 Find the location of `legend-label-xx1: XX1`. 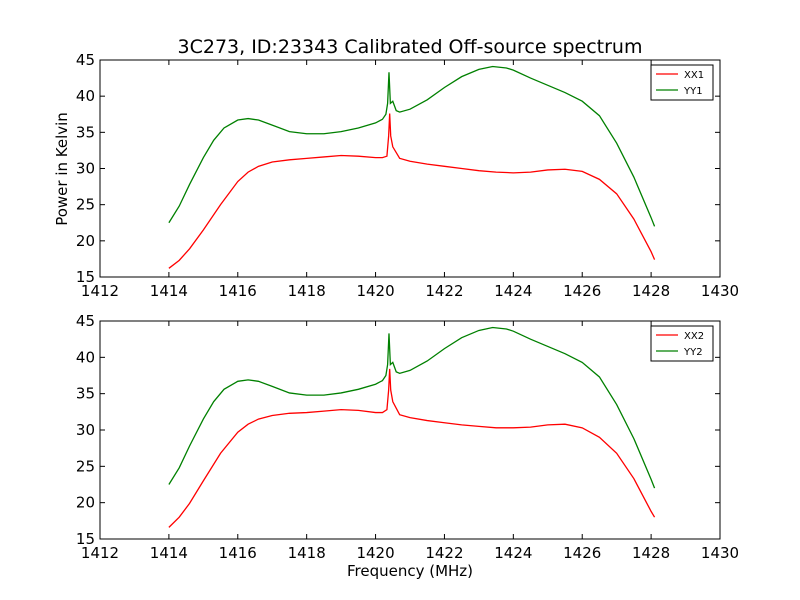

legend-label-xx1: XX1 is located at coordinates (694, 75).